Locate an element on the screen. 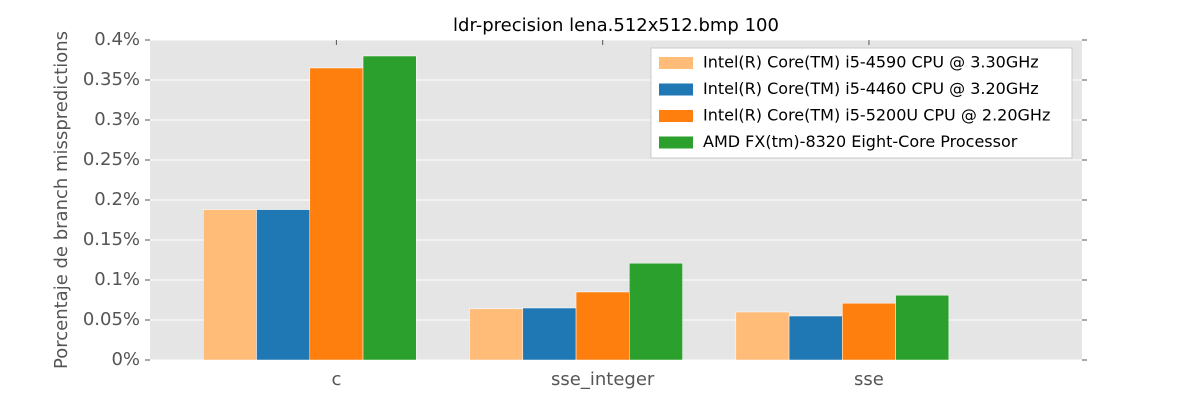 The image size is (1200, 400). y-axis-label: Porcentaje de branch misspredictions is located at coordinates (61, 200).